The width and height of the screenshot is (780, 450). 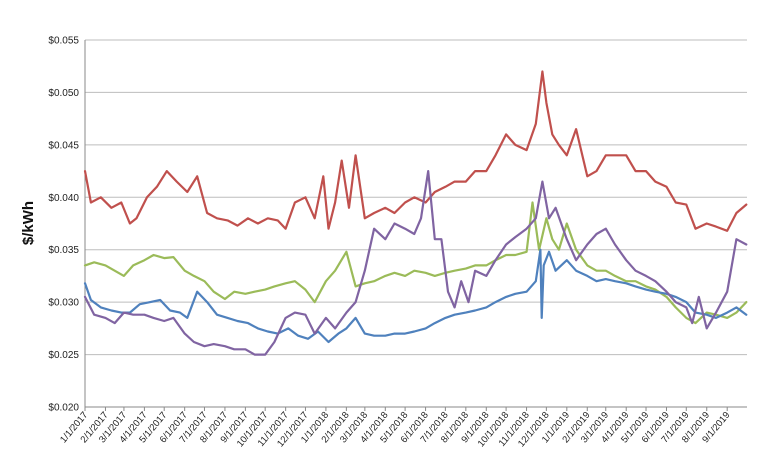 What do you see at coordinates (63, 303) in the screenshot?
I see `y-tick-label: $0.030` at bounding box center [63, 303].